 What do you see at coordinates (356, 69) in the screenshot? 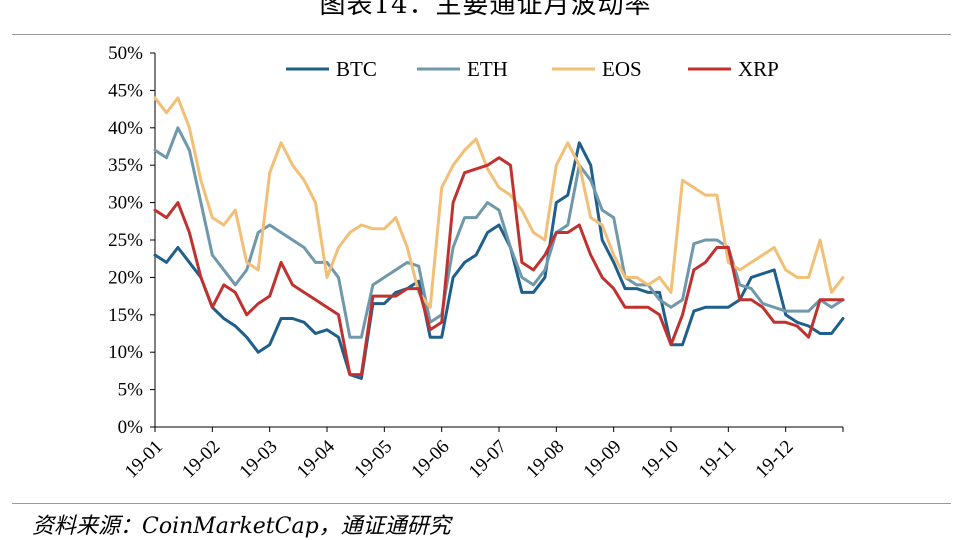
I see `legend-label-btc: BTC` at bounding box center [356, 69].